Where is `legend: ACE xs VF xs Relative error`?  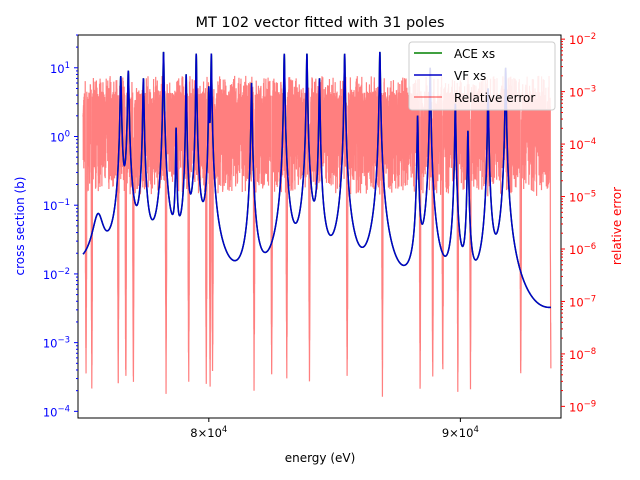
legend: ACE xs VF xs Relative error is located at coordinates (482, 76).